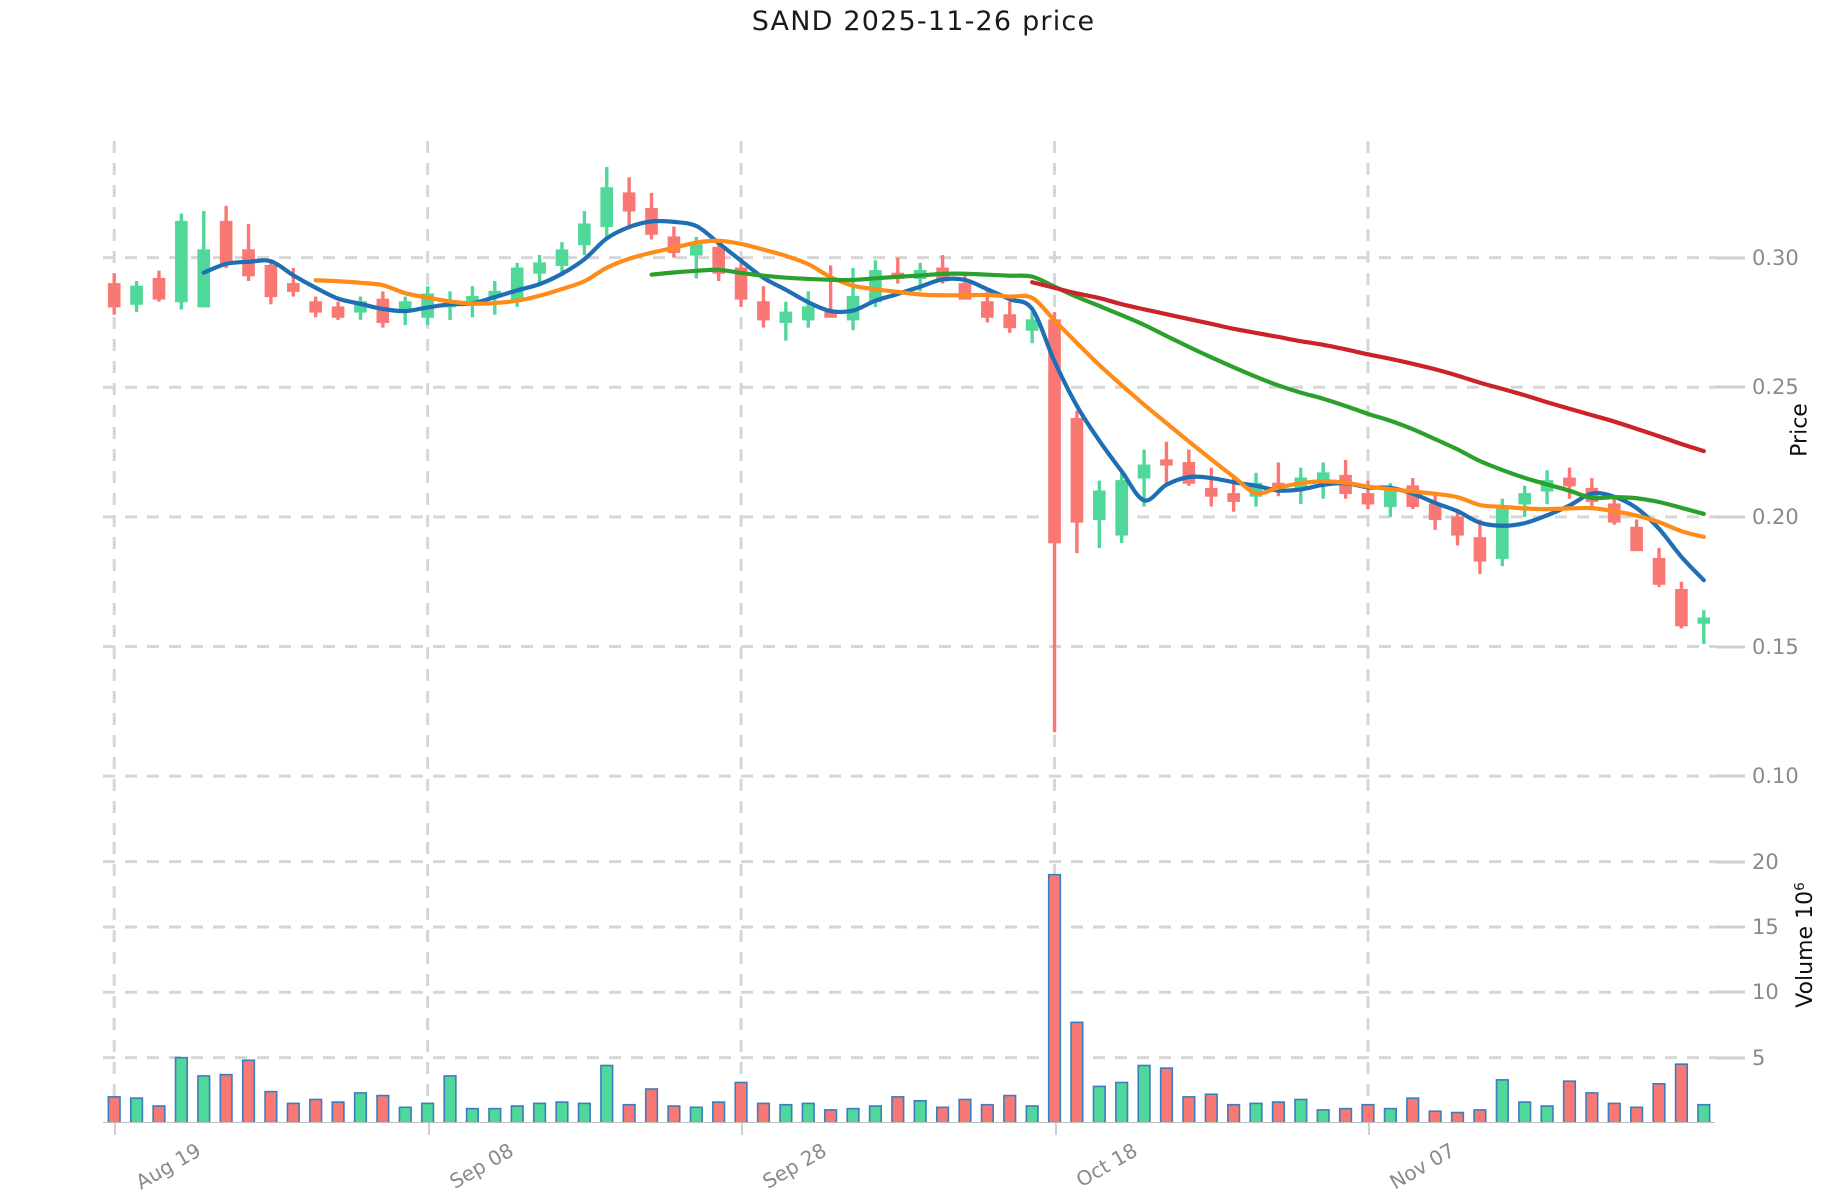  Describe the element at coordinates (1775, 516) in the screenshot. I see `price-tick-0-20: 0.20` at that location.